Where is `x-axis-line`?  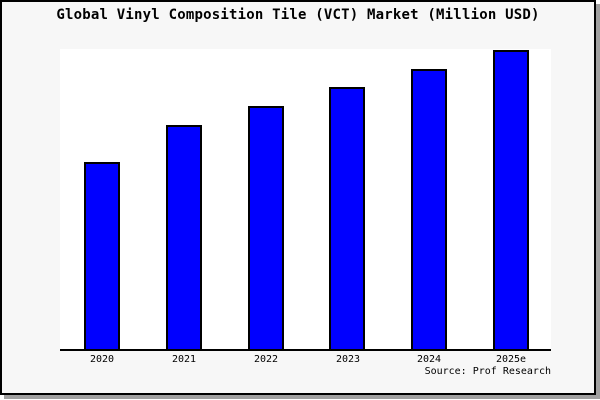
x-axis-line is located at coordinates (305, 350).